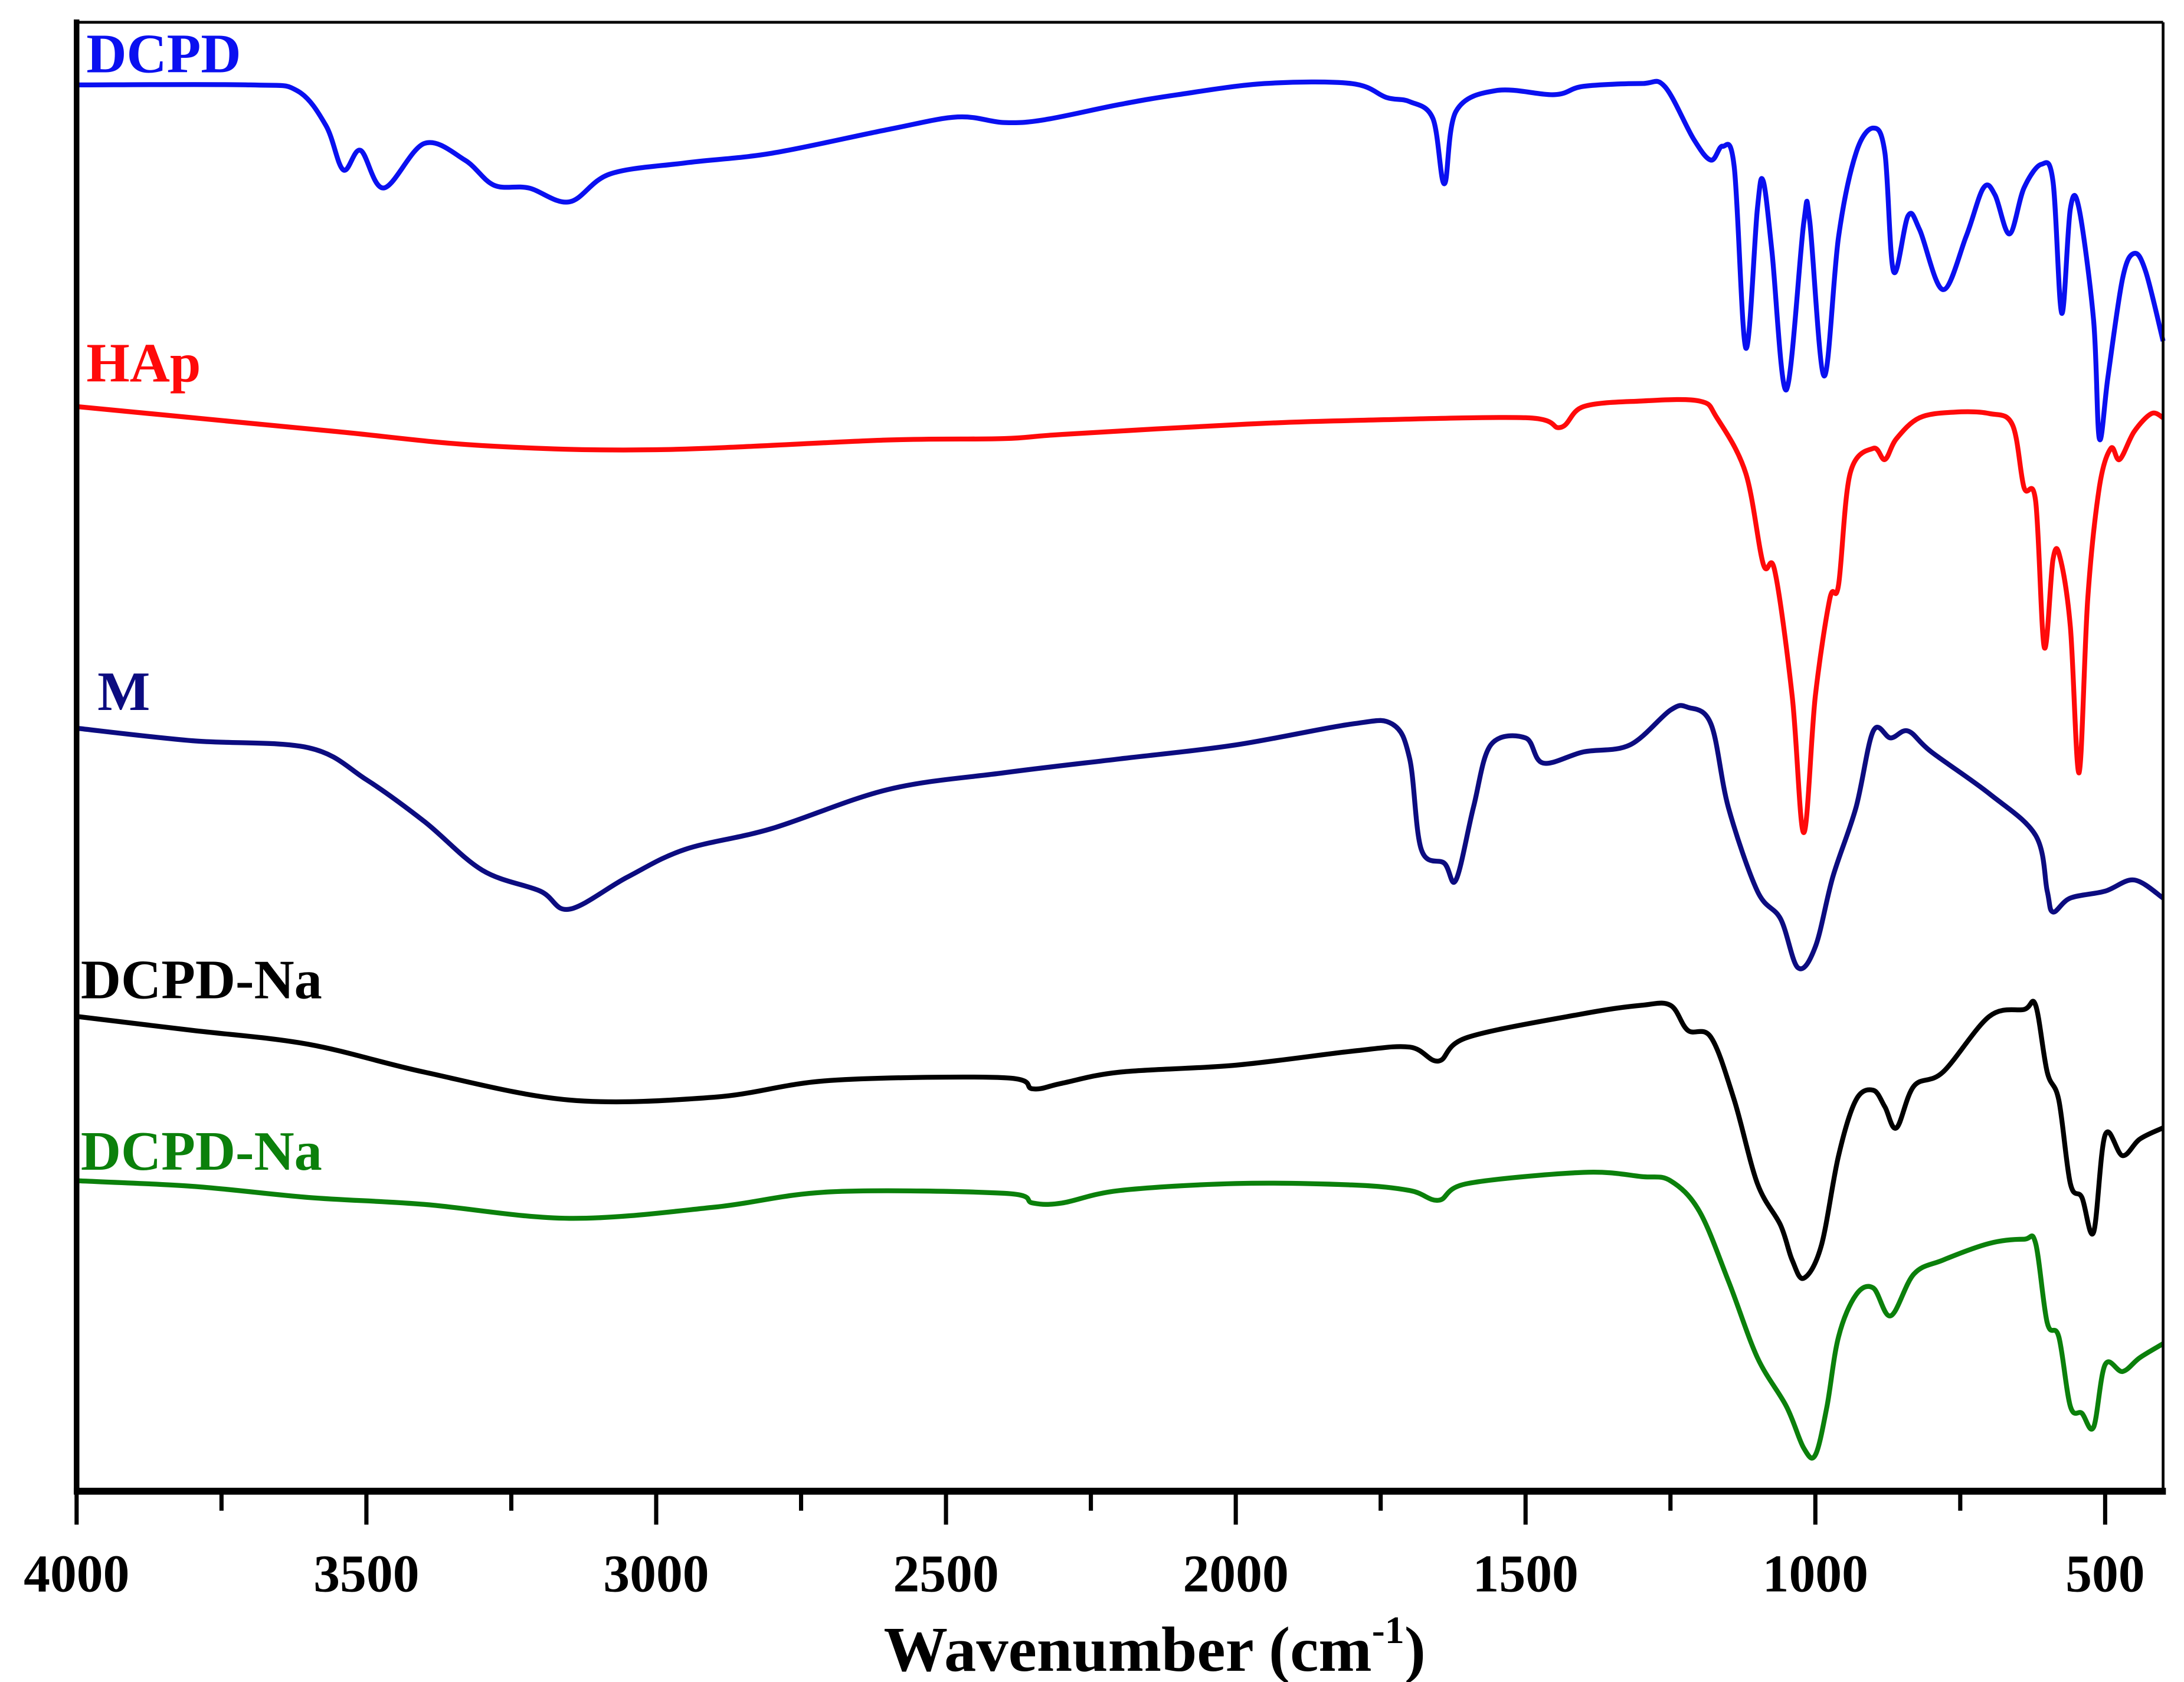 The width and height of the screenshot is (2184, 1682). What do you see at coordinates (1815, 1574) in the screenshot?
I see `x-tick-label: 1000` at bounding box center [1815, 1574].